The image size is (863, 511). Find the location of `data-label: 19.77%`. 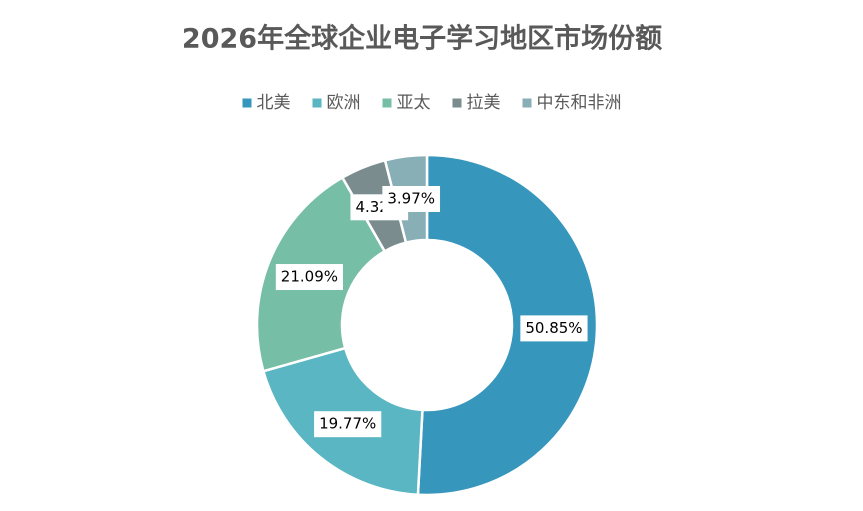

data-label: 19.77% is located at coordinates (348, 424).